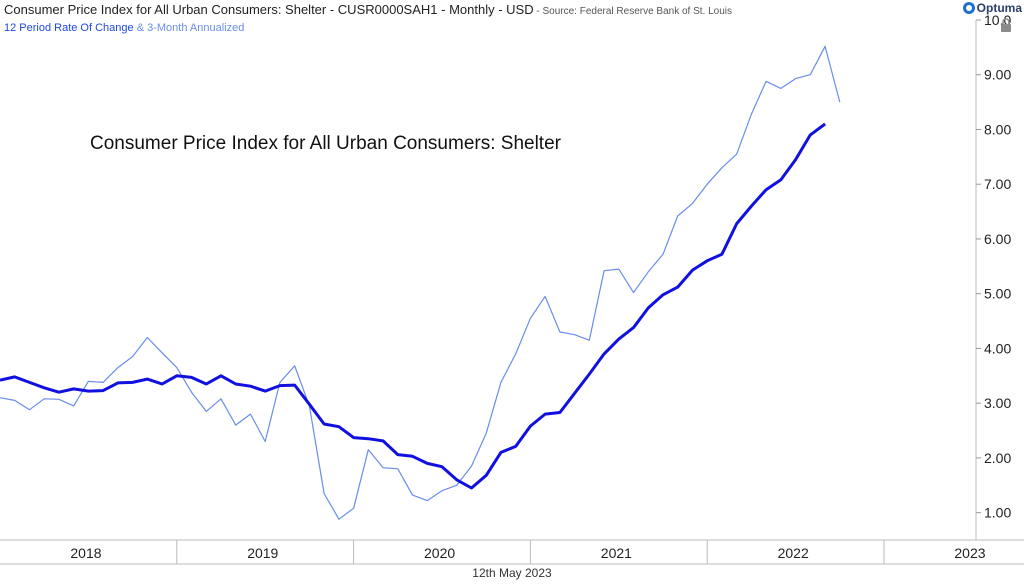  I want to click on legend-series-1: 12 Period Rate Of Change, so click(69, 28).